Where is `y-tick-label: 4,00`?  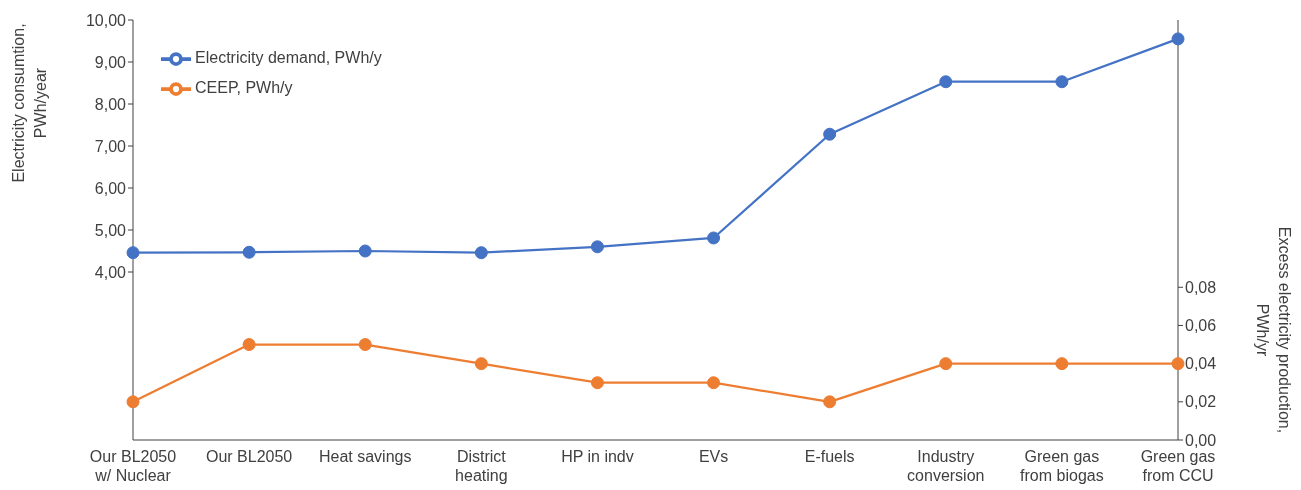 y-tick-label: 4,00 is located at coordinates (110, 272).